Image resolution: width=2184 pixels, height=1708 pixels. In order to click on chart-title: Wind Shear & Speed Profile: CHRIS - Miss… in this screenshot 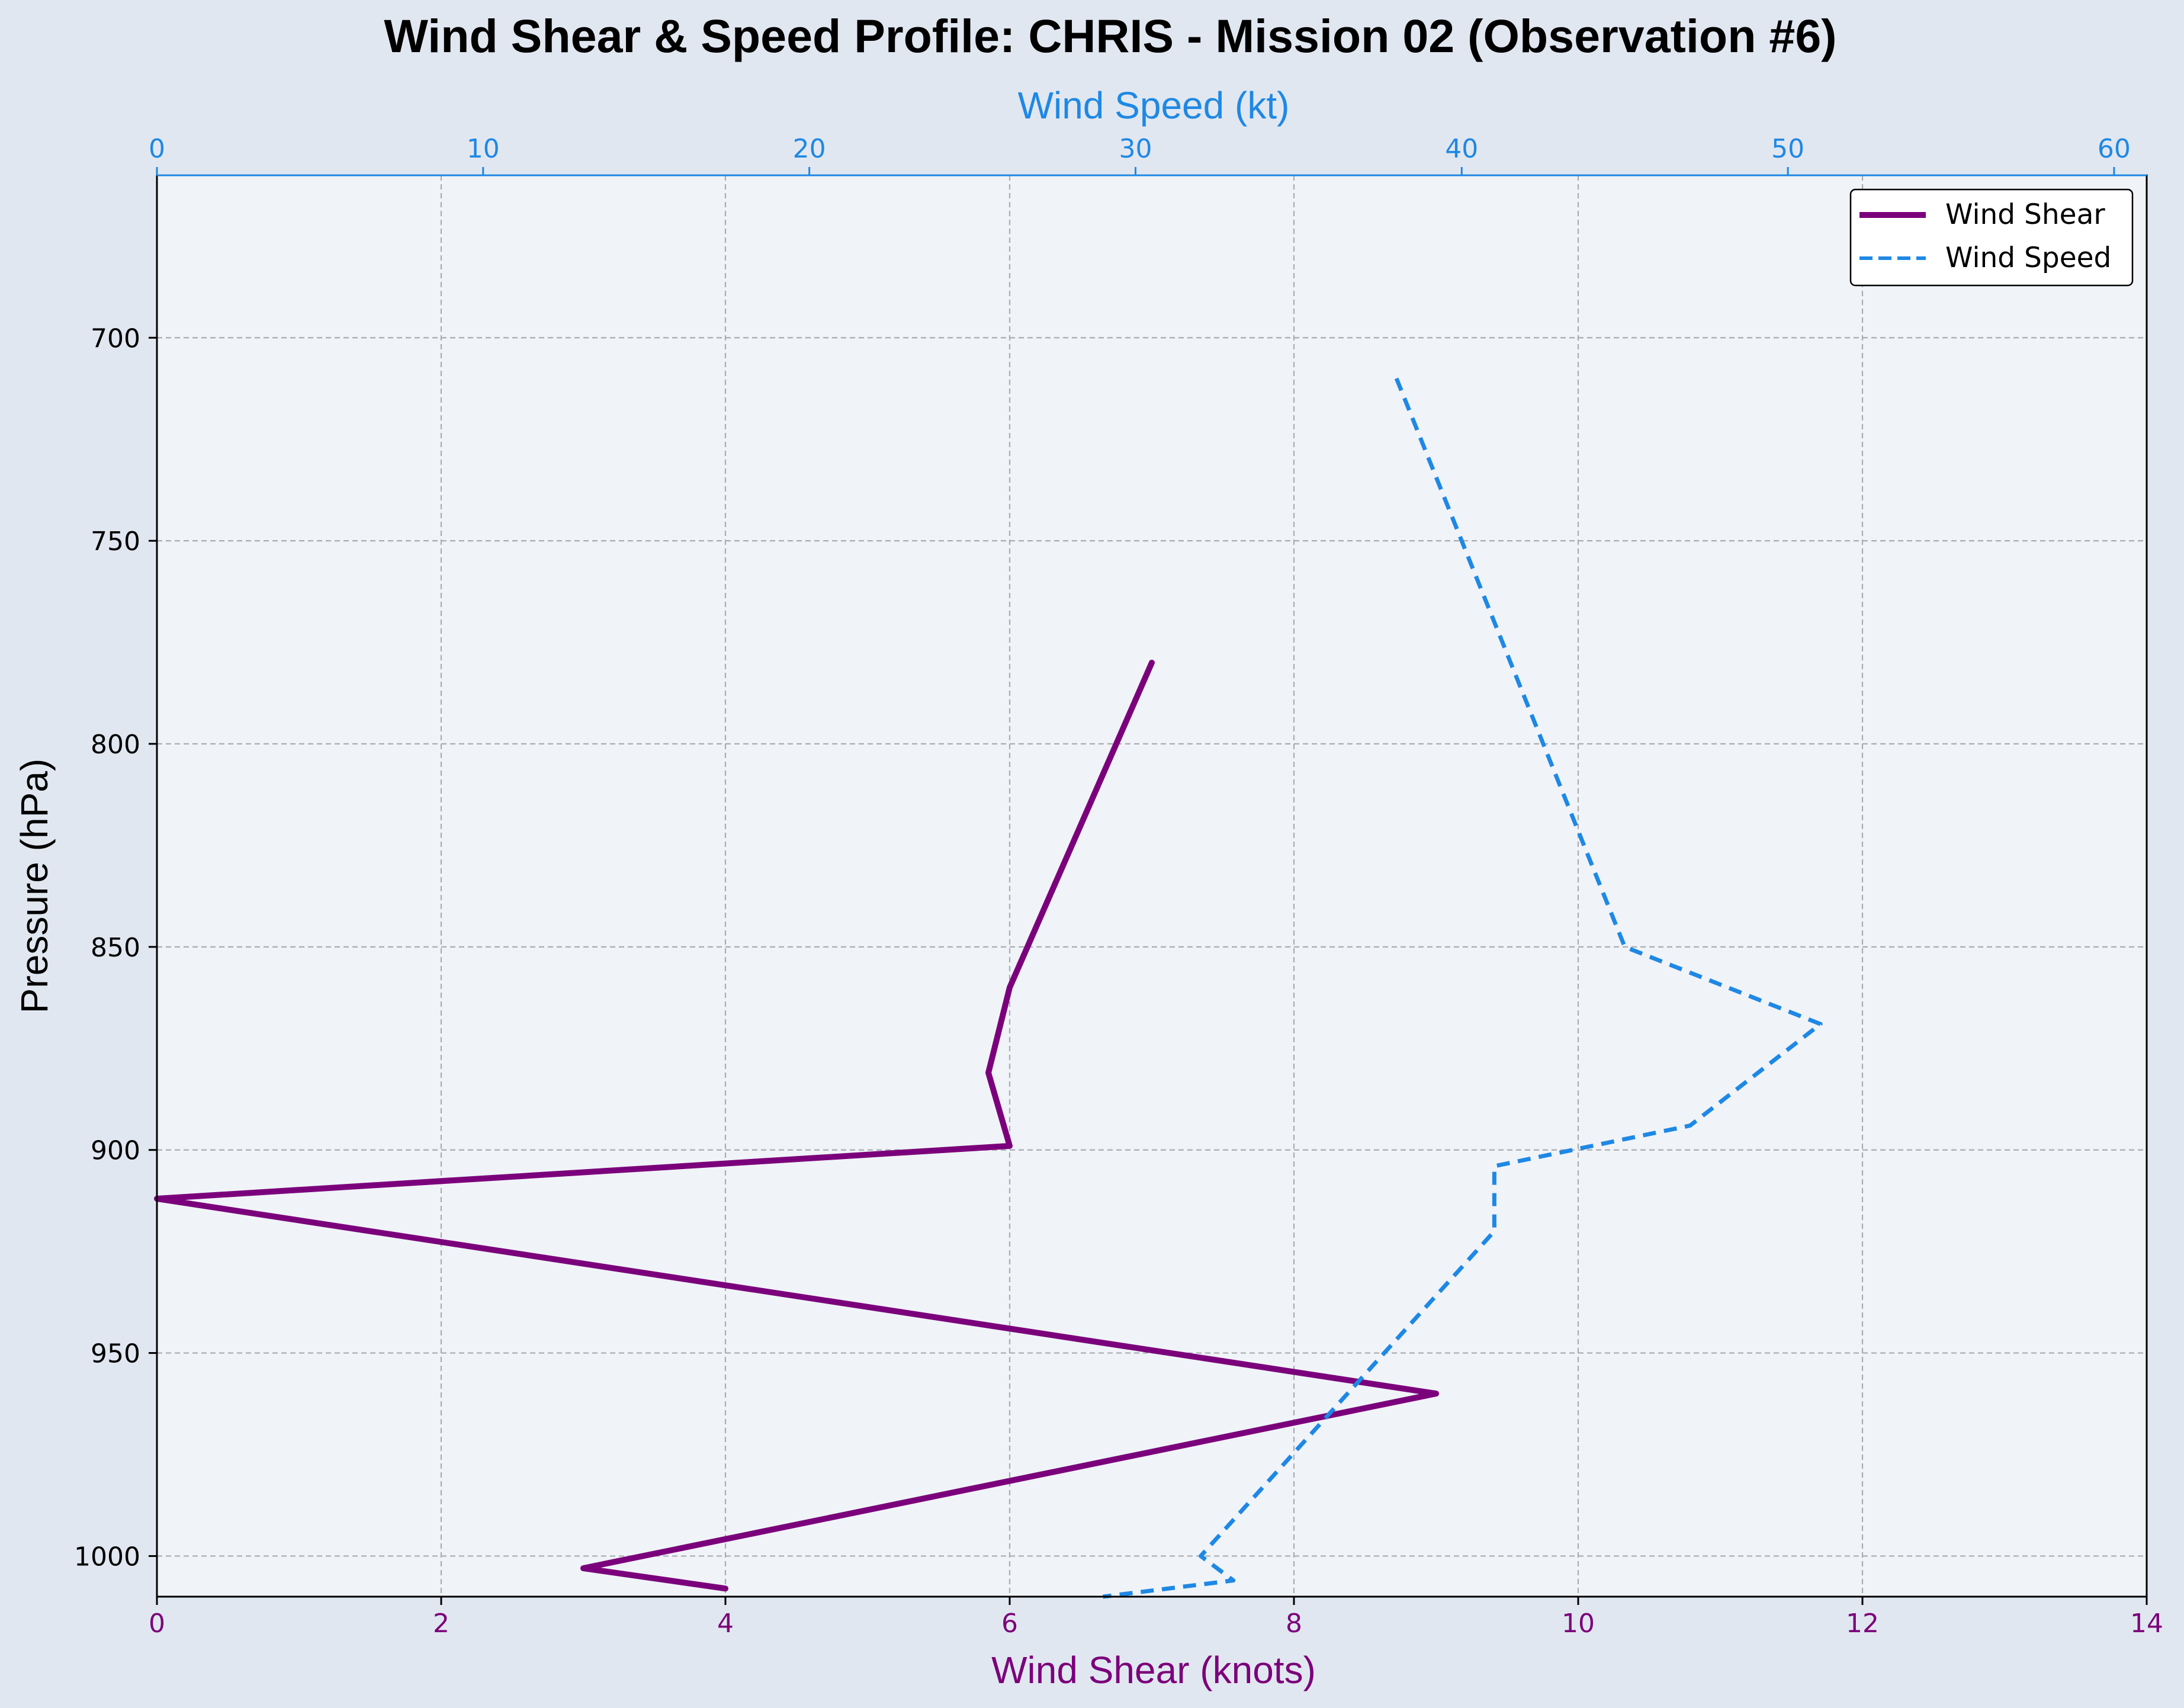, I will do `click(1110, 35)`.